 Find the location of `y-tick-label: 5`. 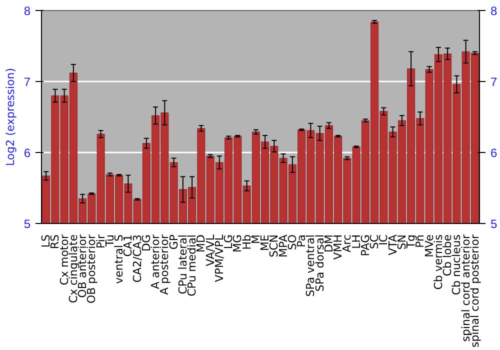

y-tick-label: 5 is located at coordinates (27, 224).